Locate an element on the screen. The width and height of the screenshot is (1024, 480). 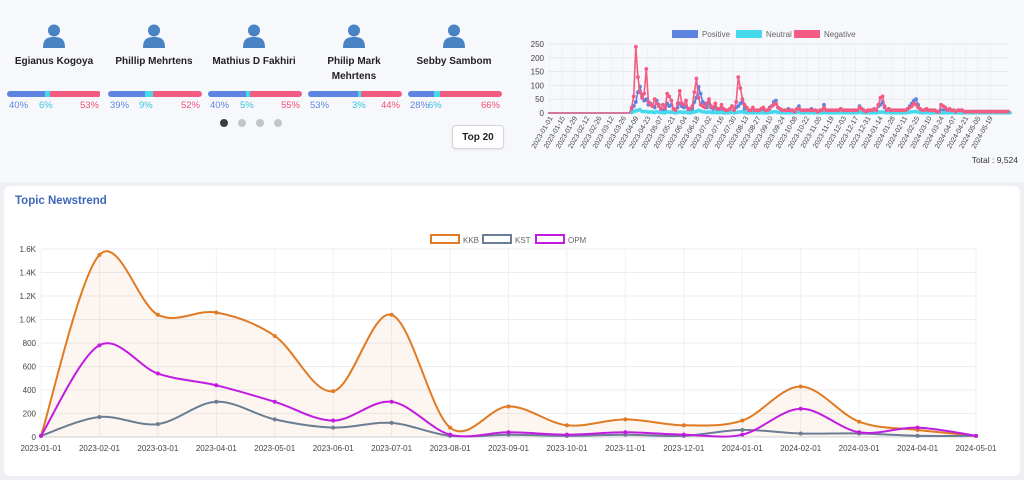
x-tick-label: 2024-04-01 is located at coordinates (917, 448).